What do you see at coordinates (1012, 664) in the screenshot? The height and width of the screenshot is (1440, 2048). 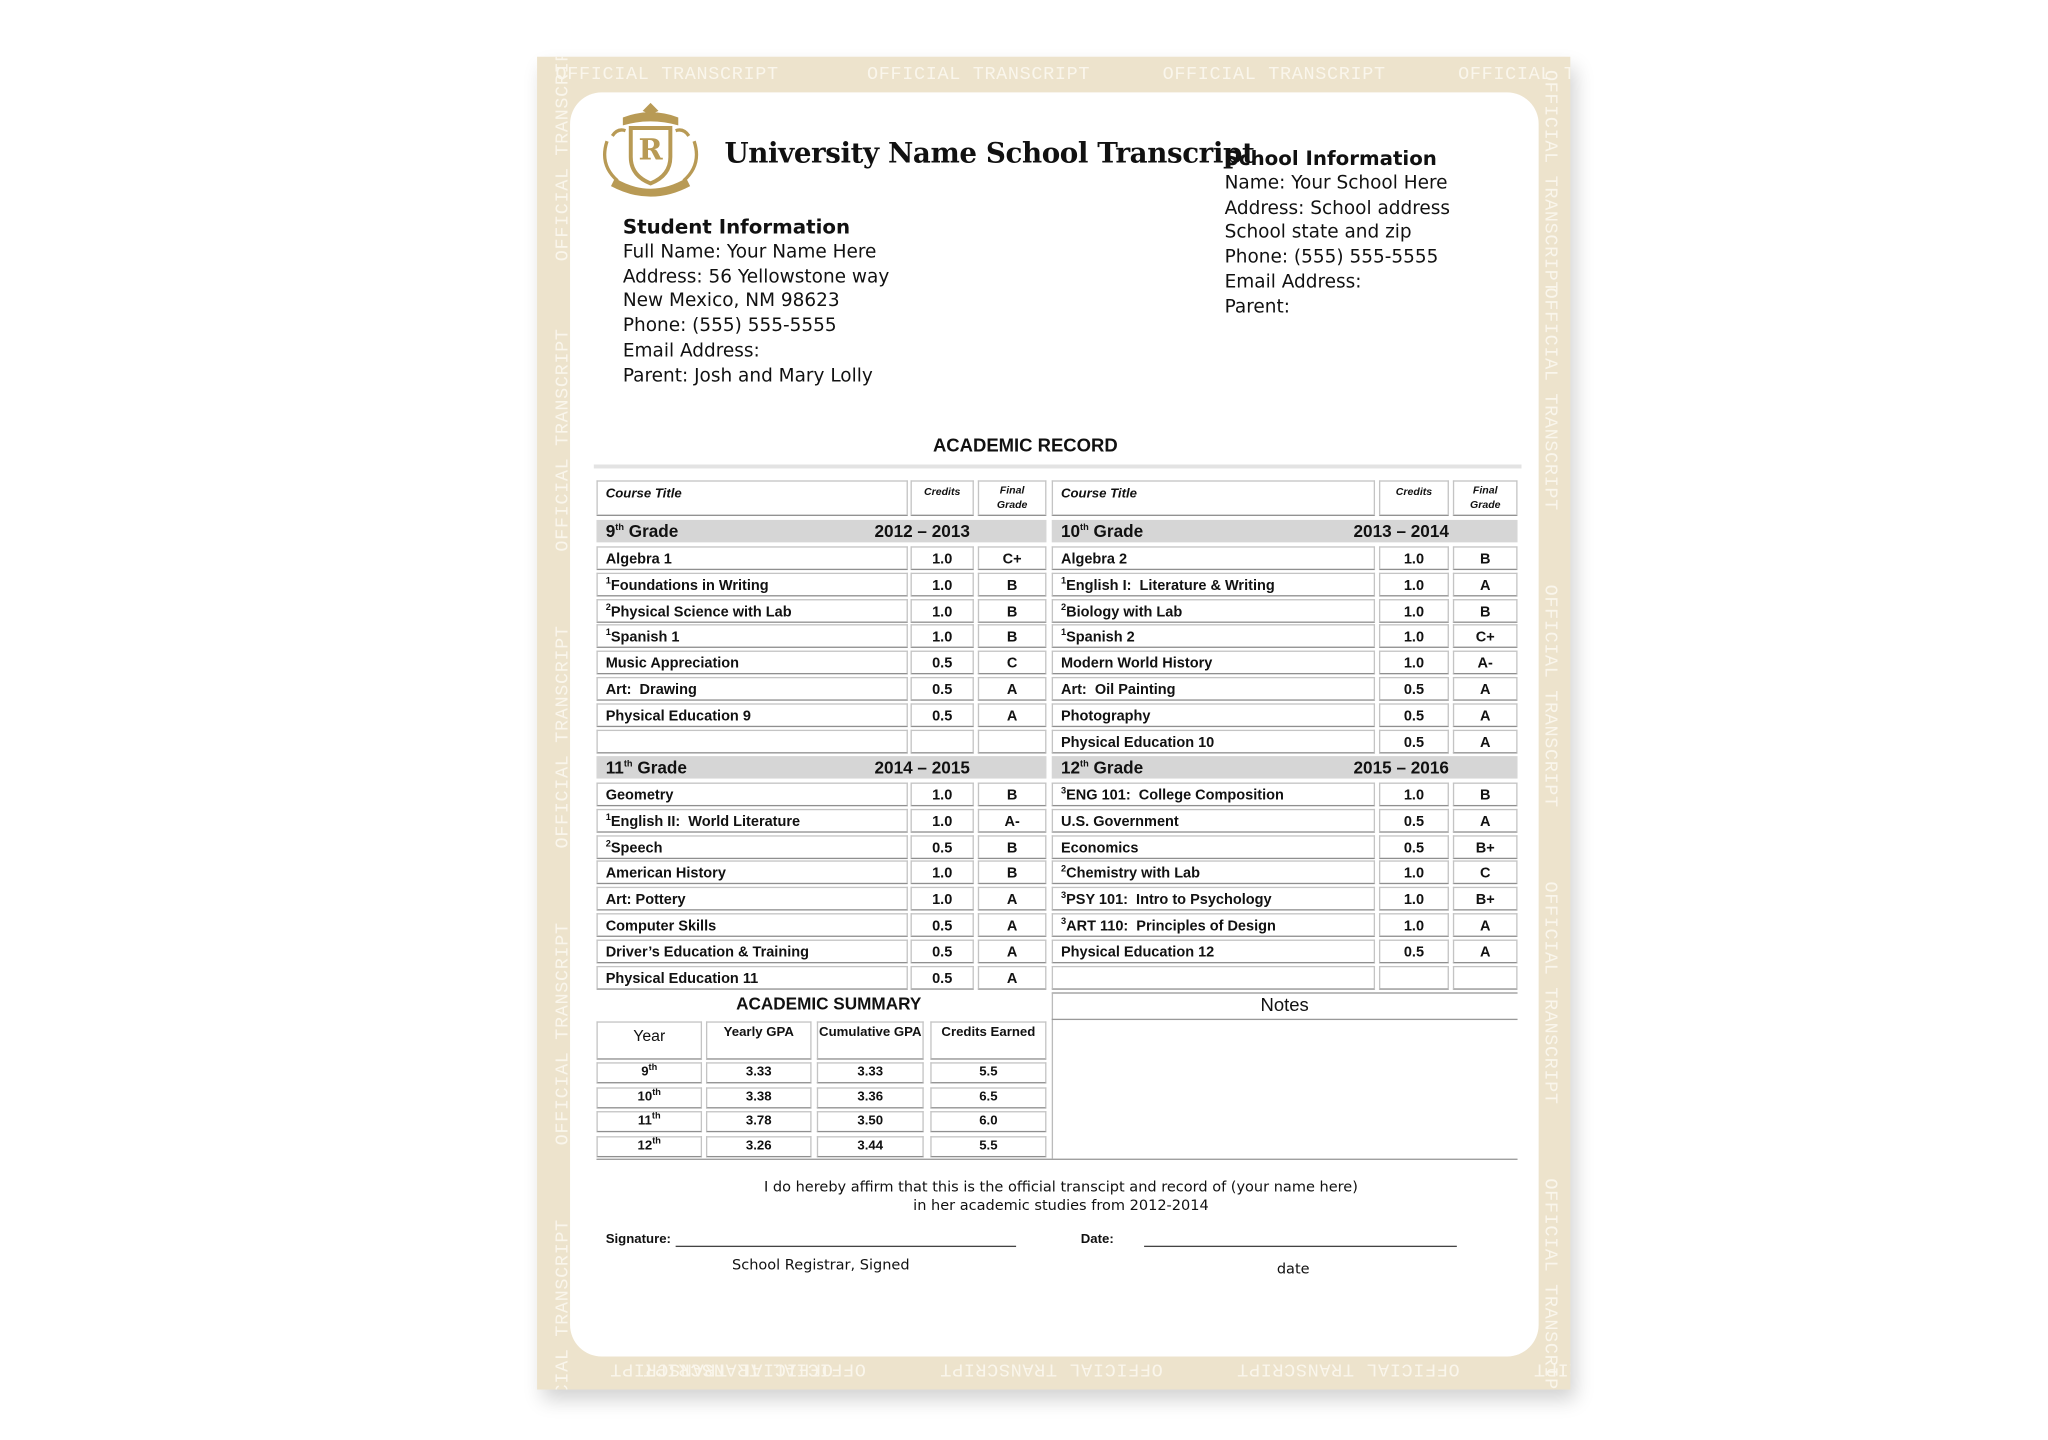 I see `course-grade: C` at bounding box center [1012, 664].